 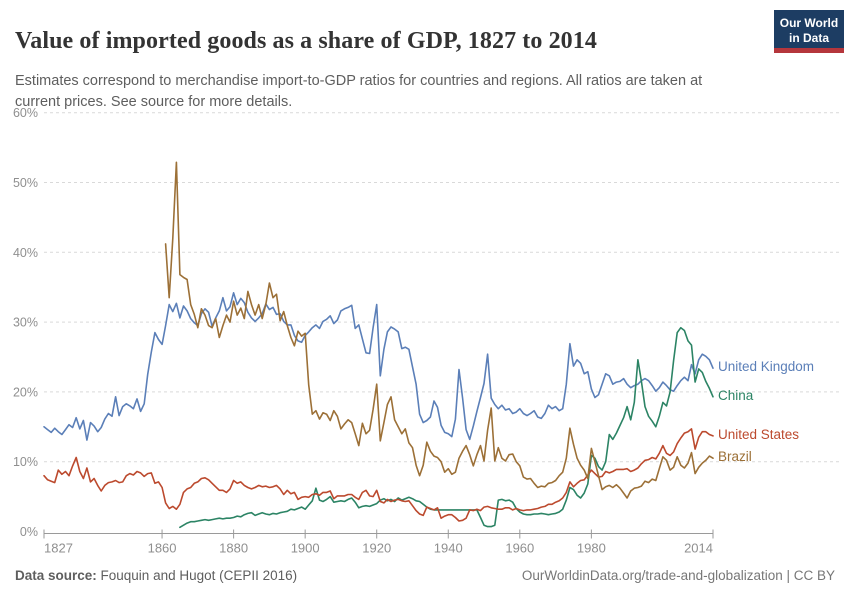 What do you see at coordinates (735, 457) in the screenshot?
I see `series-label-brazil: Brazil` at bounding box center [735, 457].